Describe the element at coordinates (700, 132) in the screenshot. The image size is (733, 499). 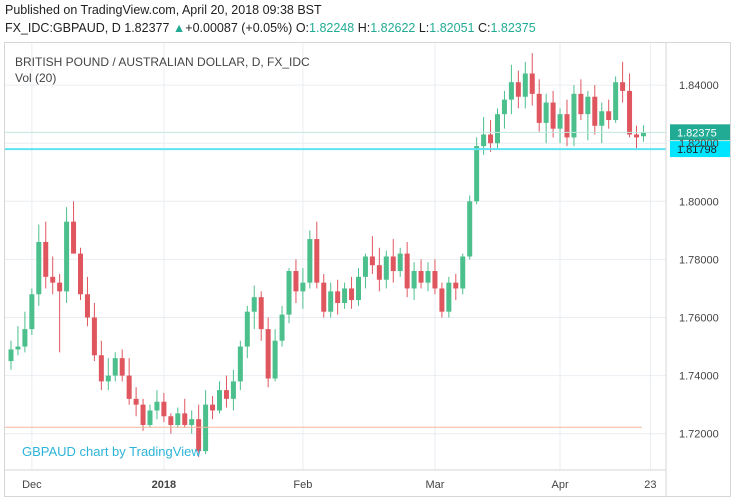
I see `last-price-tag` at that location.